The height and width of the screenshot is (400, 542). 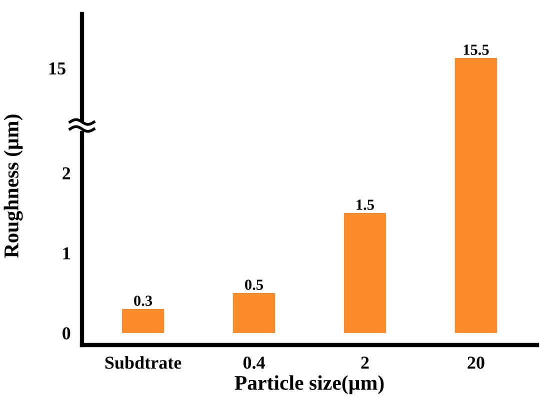 I want to click on x-tick-label: 20, so click(x=476, y=362).